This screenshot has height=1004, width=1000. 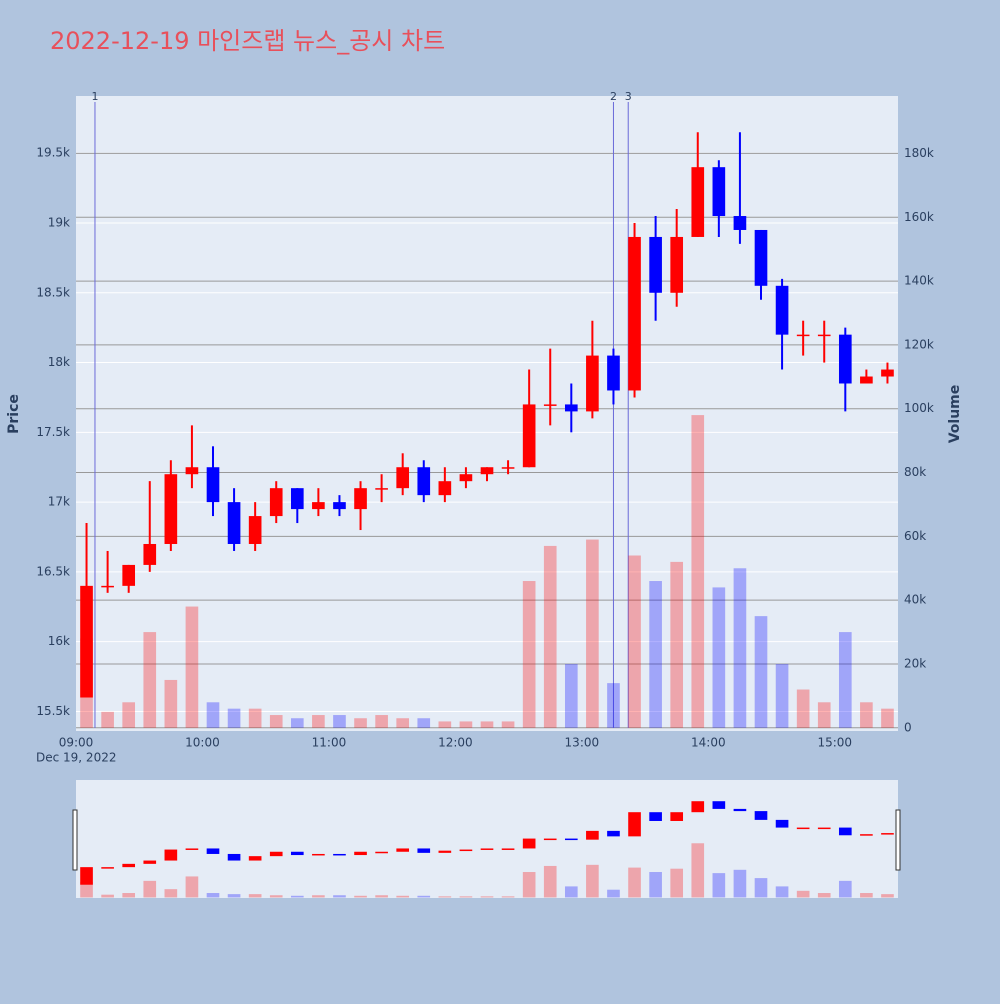 I want to click on y-tick-label: 19.5k, so click(x=53, y=153).